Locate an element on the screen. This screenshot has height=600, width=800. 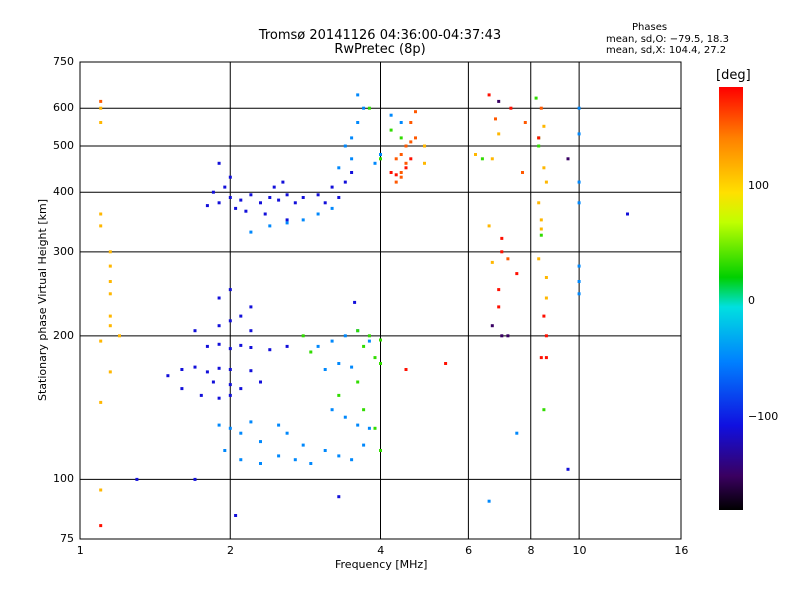
x-axis-label: Frequency [MHz] is located at coordinates (381, 564).